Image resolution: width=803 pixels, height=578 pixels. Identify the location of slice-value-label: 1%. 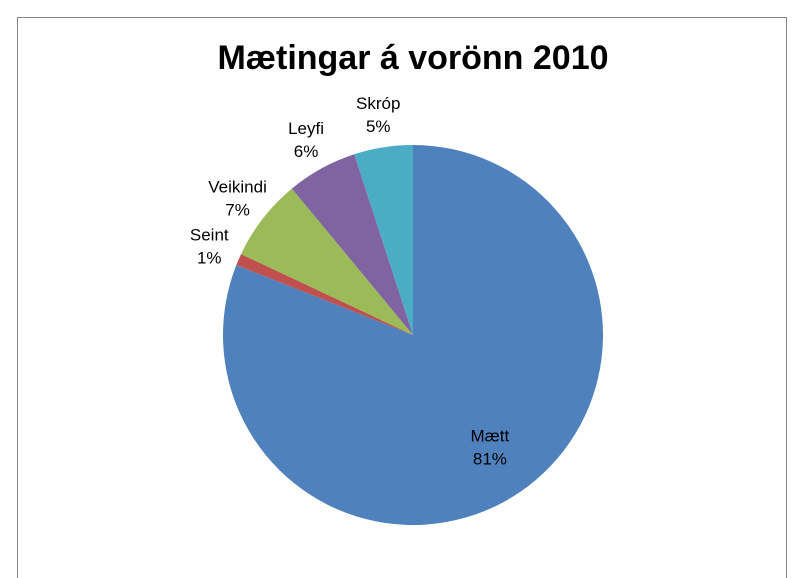
(209, 257).